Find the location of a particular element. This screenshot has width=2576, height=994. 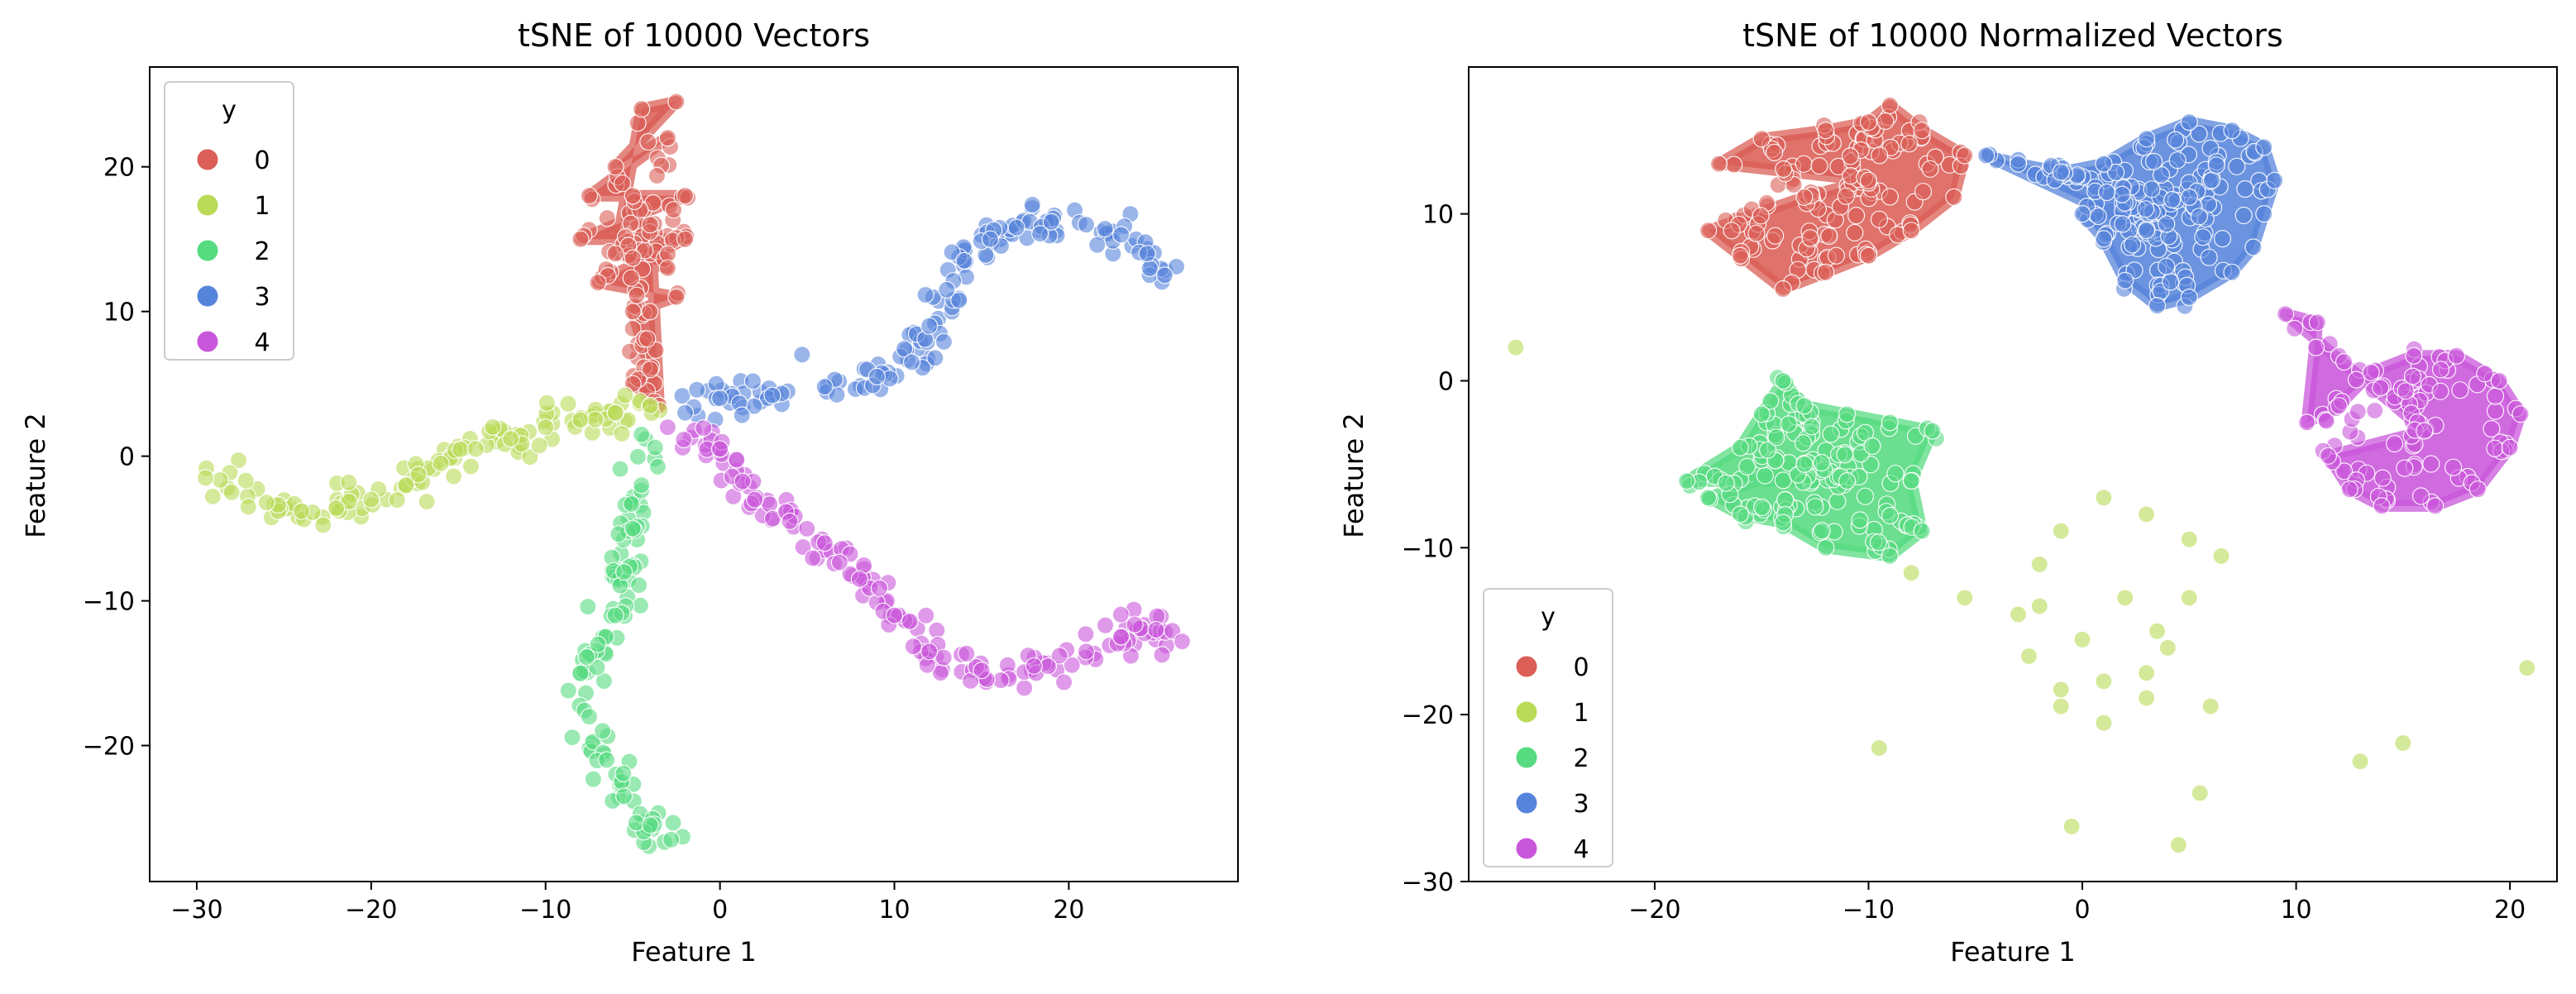

legend-entry: 2 is located at coordinates (262, 251).